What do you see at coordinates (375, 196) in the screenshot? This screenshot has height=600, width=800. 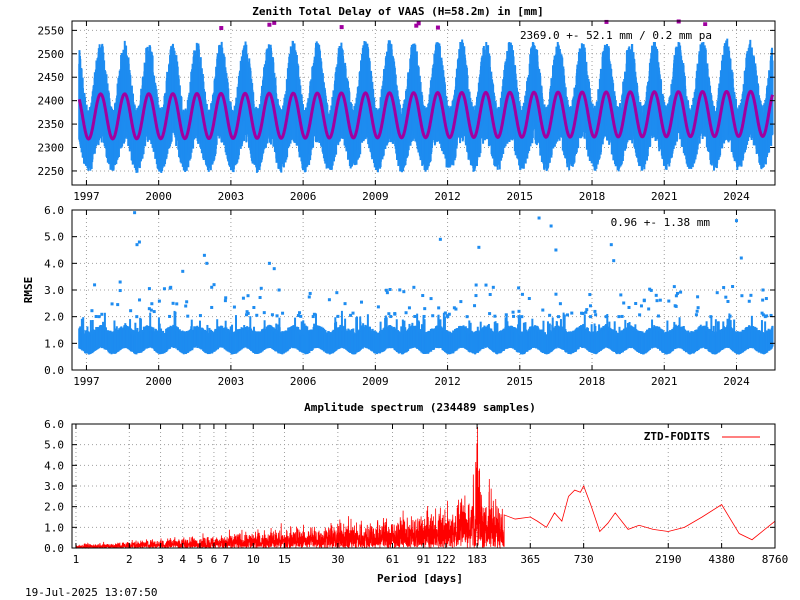 I see `ztd-x-tick-label: 2009` at bounding box center [375, 196].